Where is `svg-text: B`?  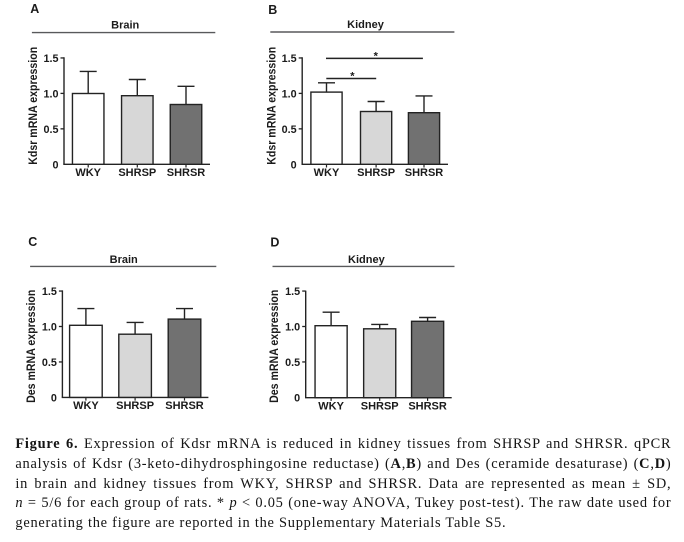
svg-text: B is located at coordinates (272, 10).